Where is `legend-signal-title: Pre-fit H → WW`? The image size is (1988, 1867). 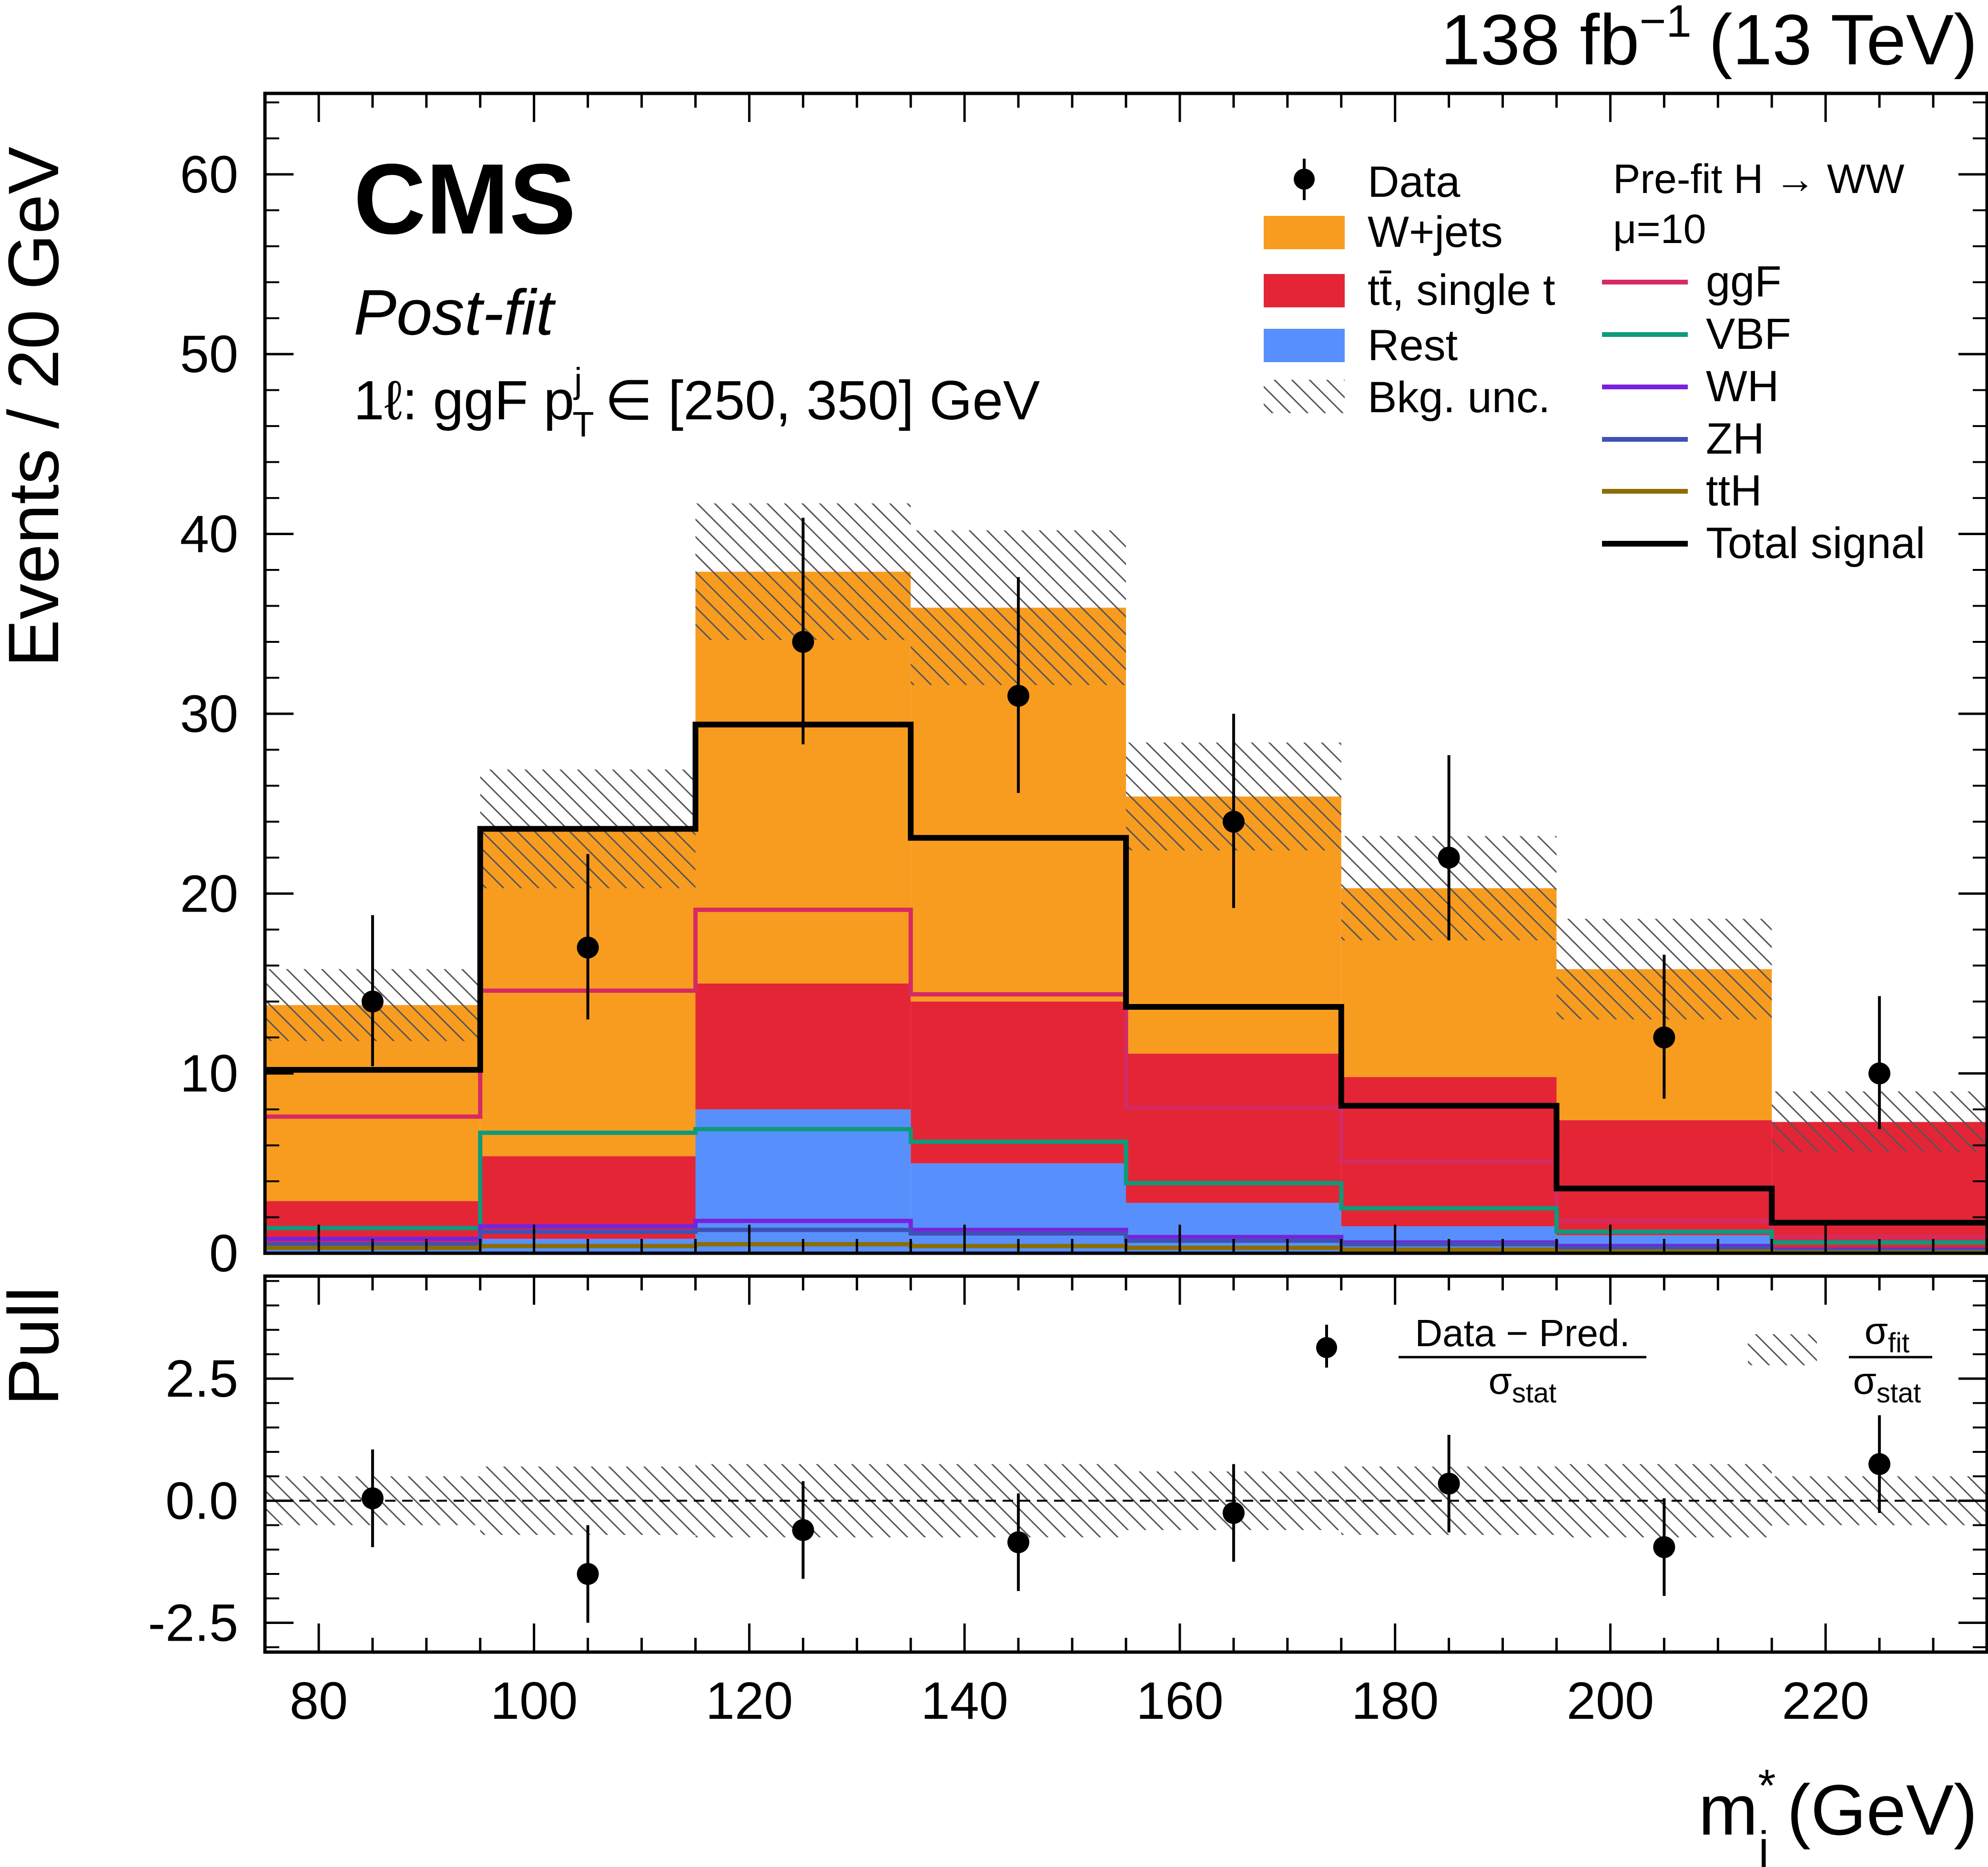 legend-signal-title: Pre-fit H → WW is located at coordinates (1759, 179).